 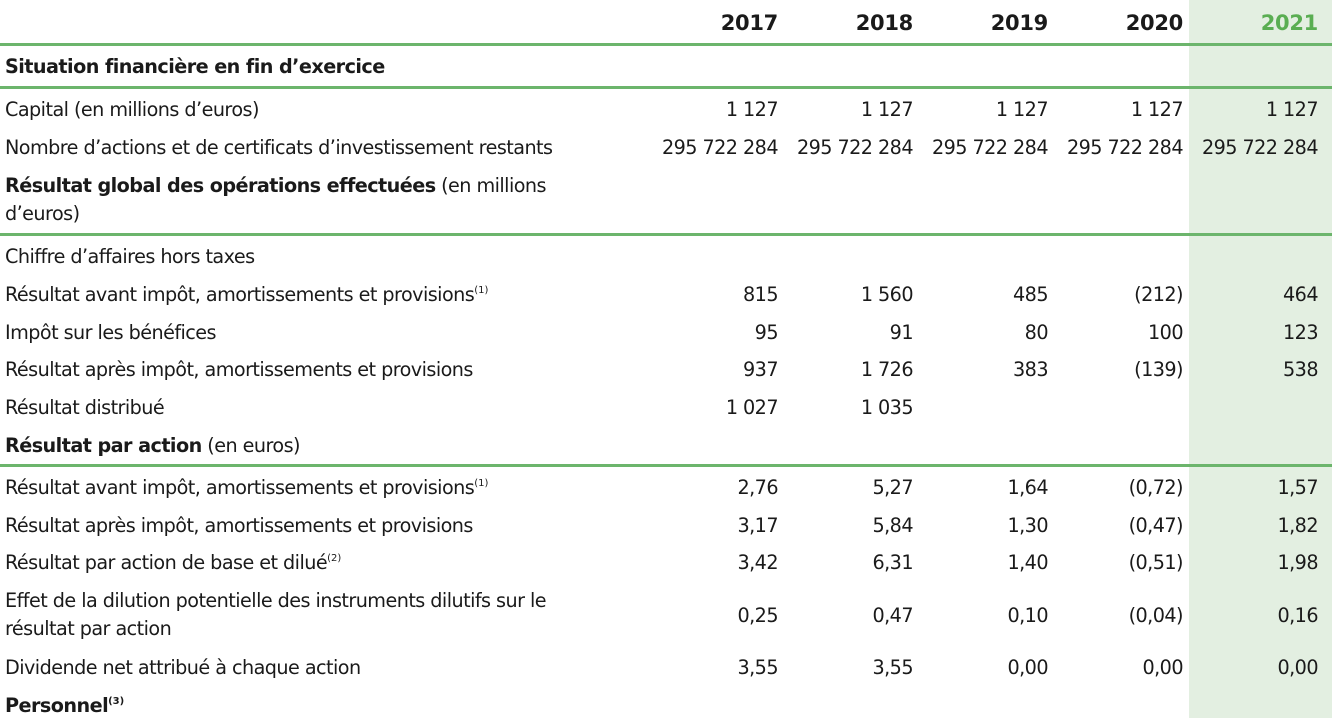 What do you see at coordinates (1166, 332) in the screenshot?
I see `cell-2020: 100` at bounding box center [1166, 332].